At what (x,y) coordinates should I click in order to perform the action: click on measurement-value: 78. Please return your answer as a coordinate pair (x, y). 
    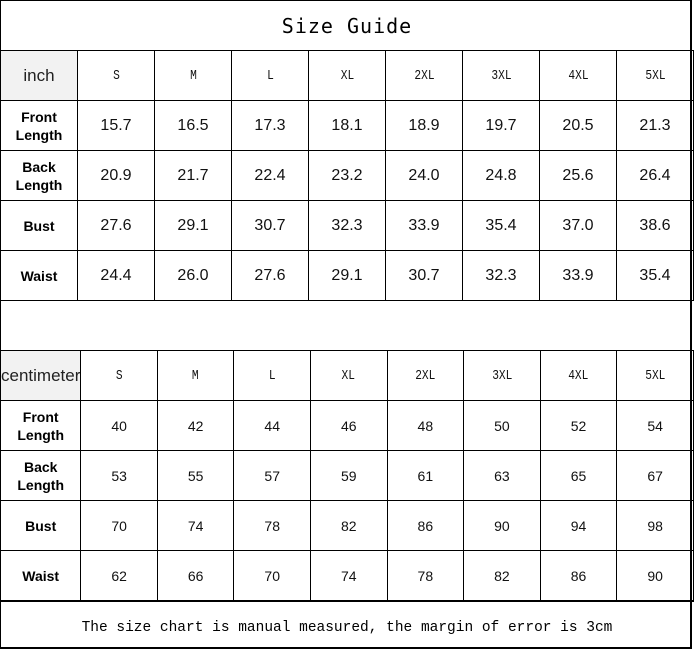
    Looking at the image, I should click on (425, 575).